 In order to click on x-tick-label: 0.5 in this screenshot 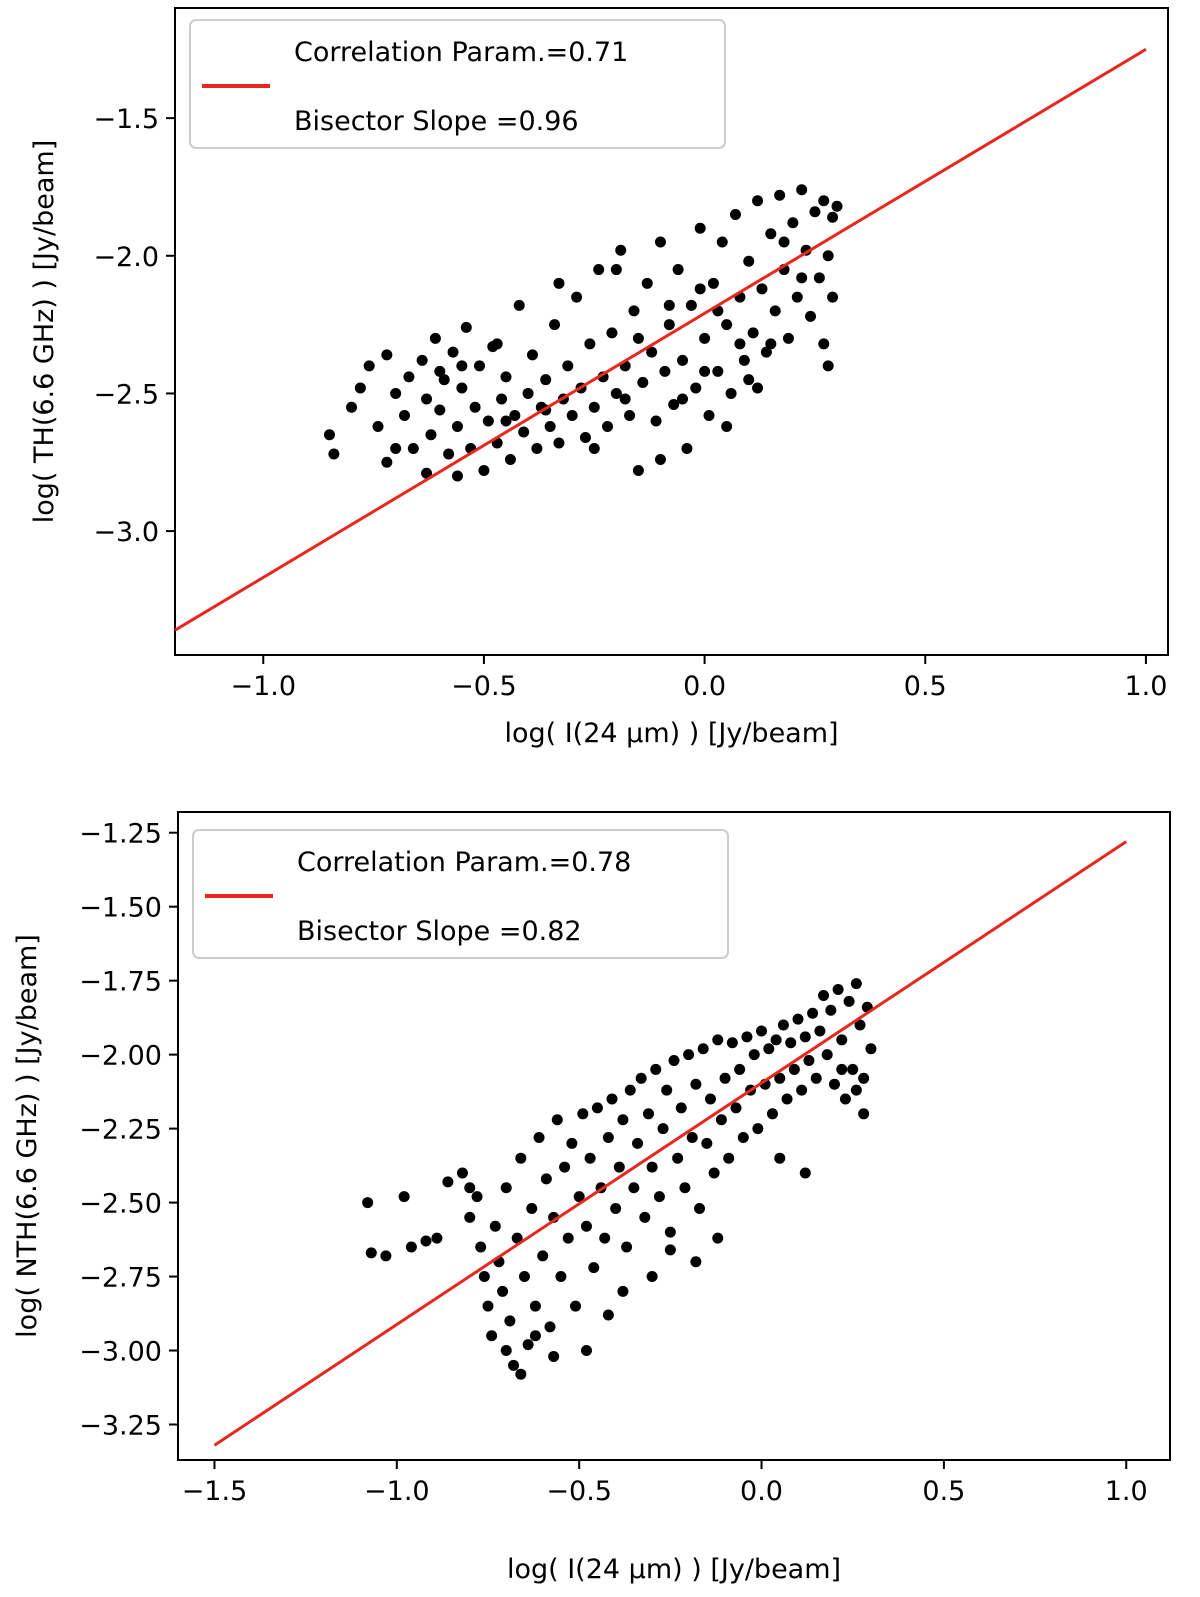, I will do `click(925, 686)`.